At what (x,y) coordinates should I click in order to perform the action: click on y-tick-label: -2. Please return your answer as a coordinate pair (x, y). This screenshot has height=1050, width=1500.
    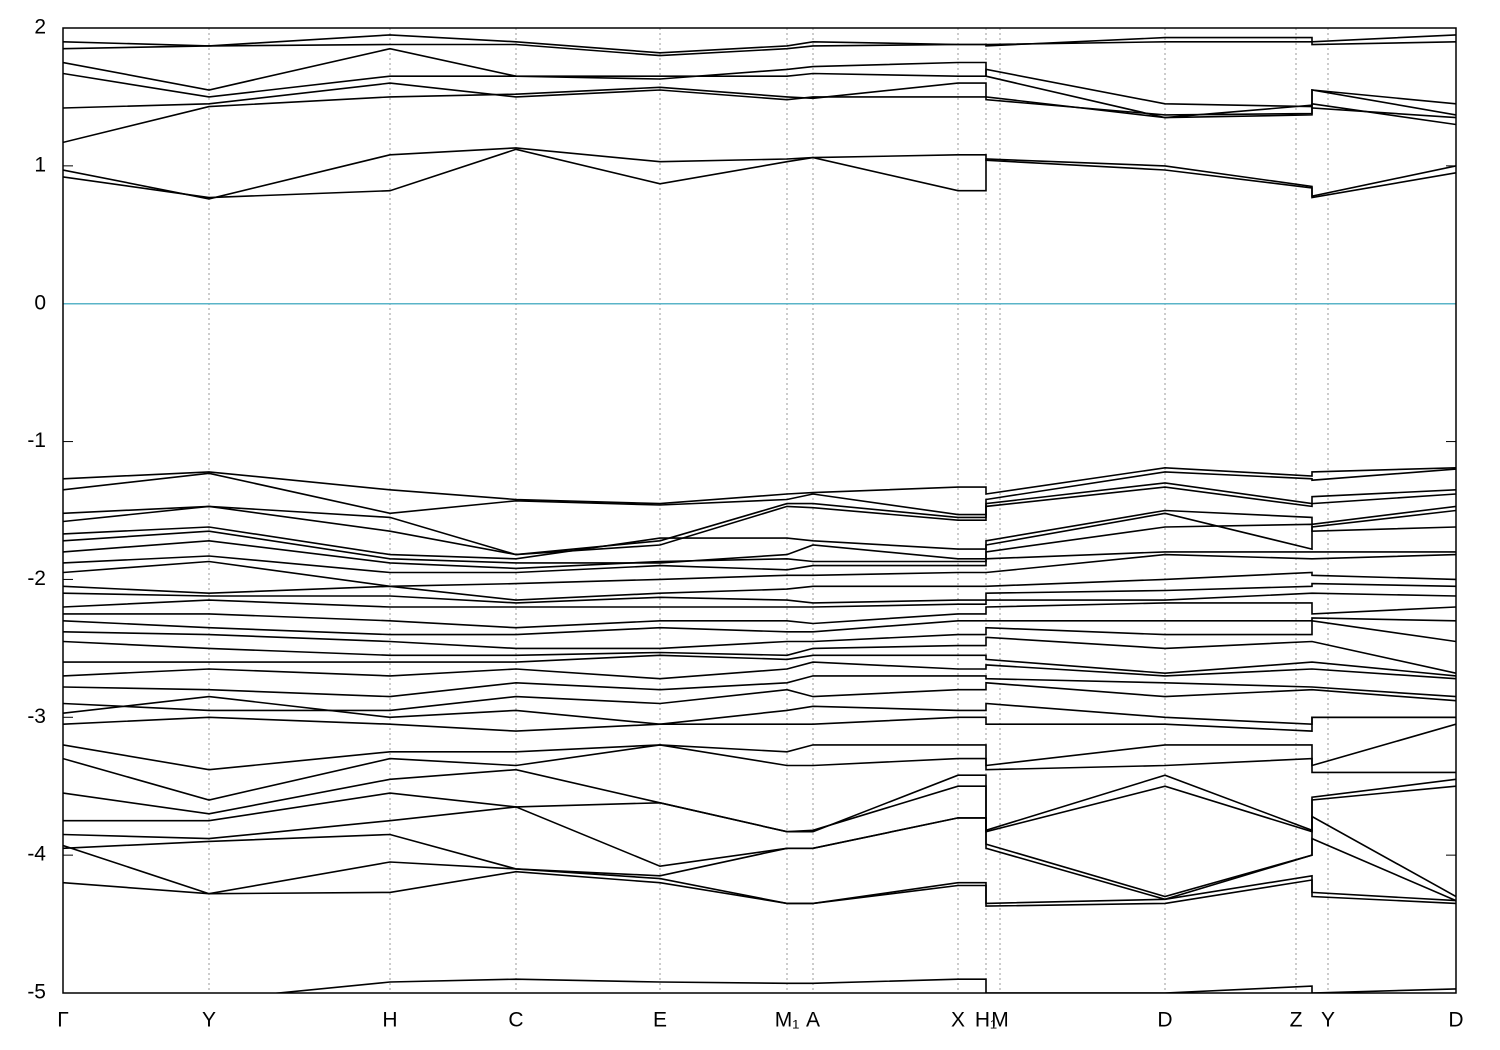
    Looking at the image, I should click on (36, 578).